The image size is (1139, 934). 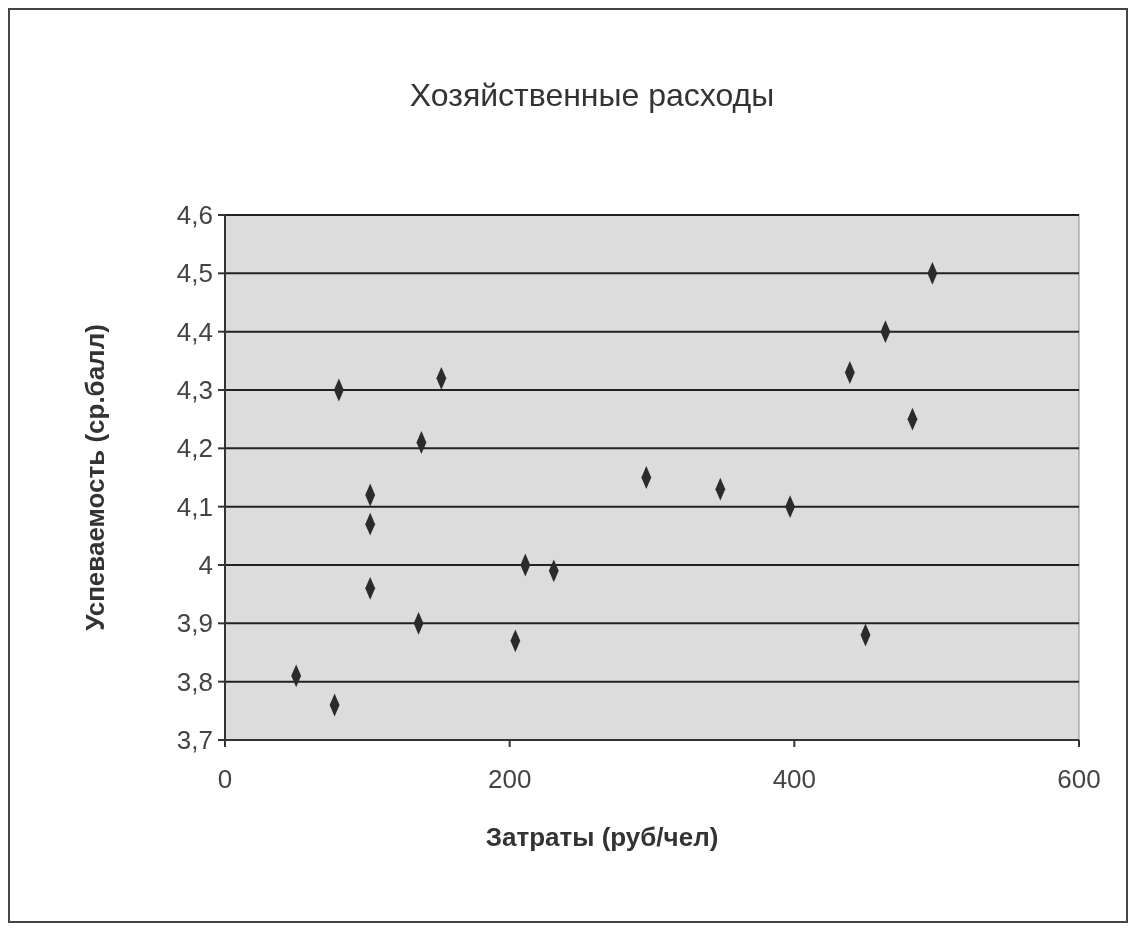 What do you see at coordinates (602, 837) in the screenshot?
I see `x-axis-title: Затраты (руб/чел)` at bounding box center [602, 837].